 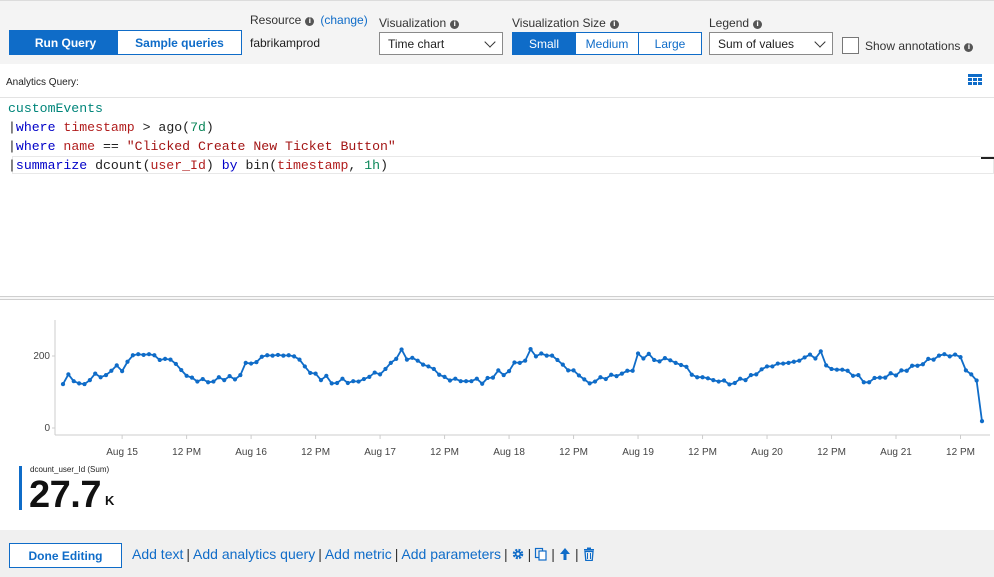 I want to click on add-parameters-link: Add parameters, so click(x=451, y=554).